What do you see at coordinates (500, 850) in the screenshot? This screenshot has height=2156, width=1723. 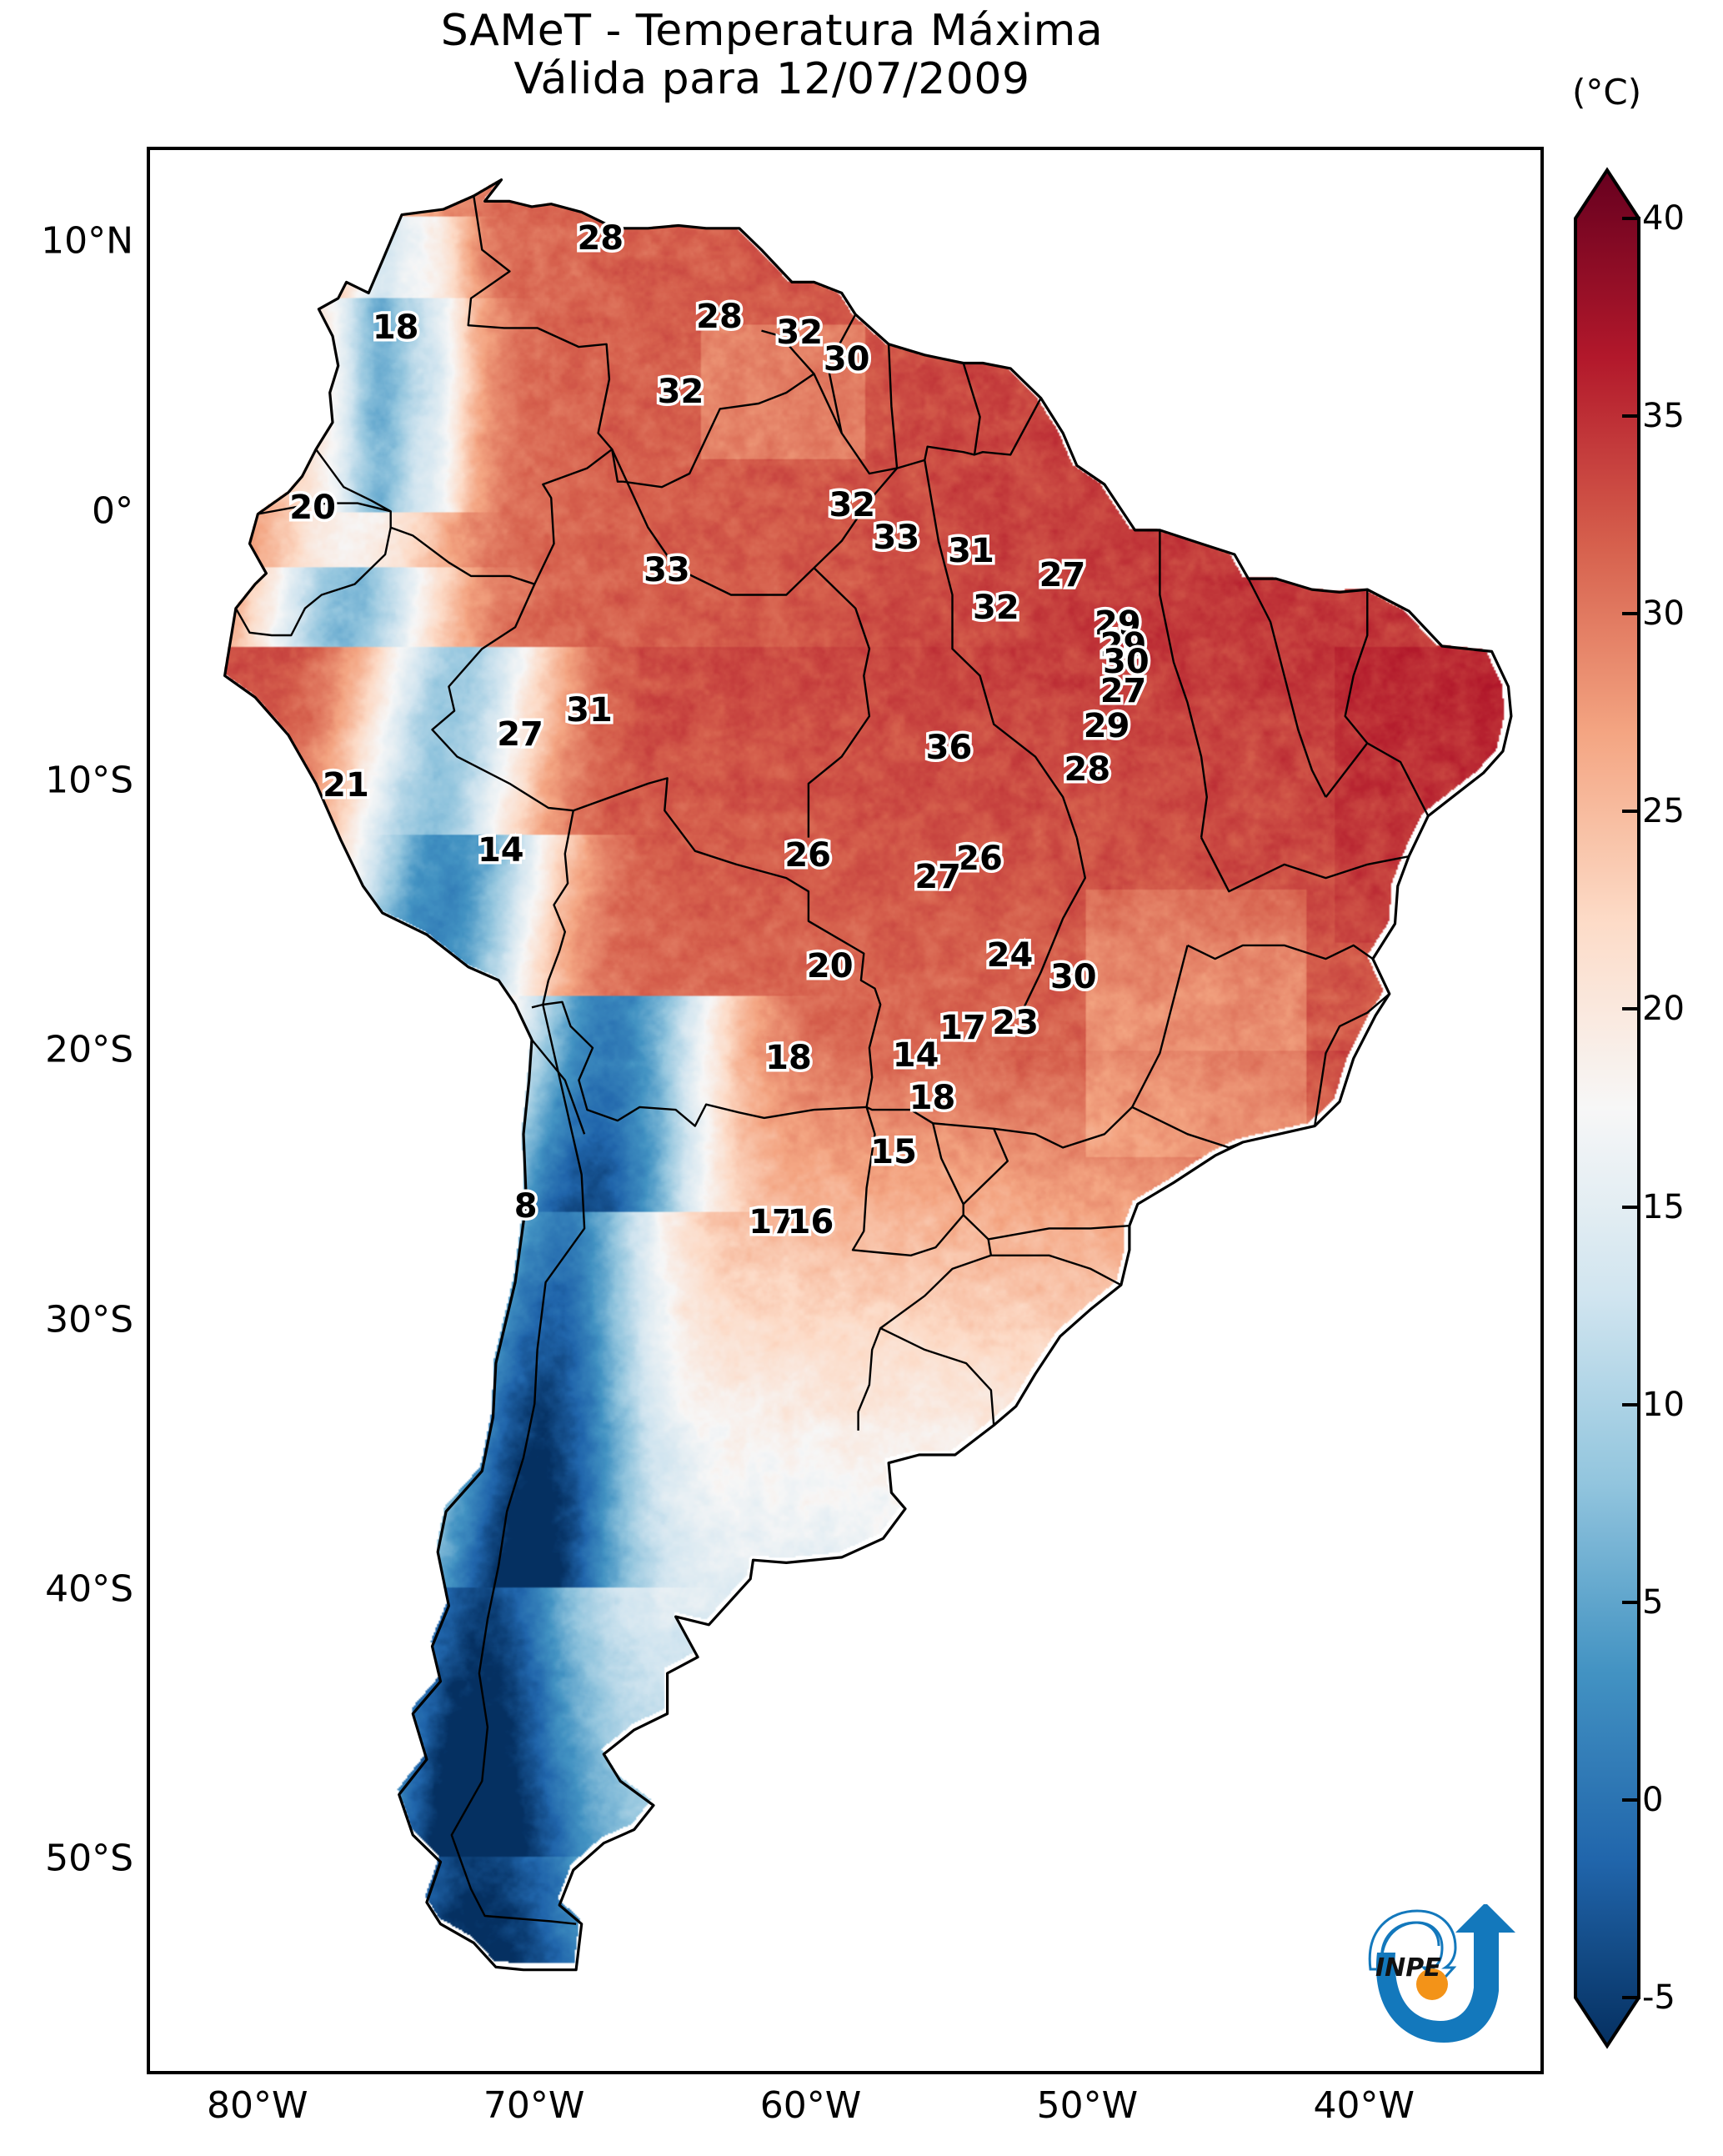 I see `temperature-label: 14` at bounding box center [500, 850].